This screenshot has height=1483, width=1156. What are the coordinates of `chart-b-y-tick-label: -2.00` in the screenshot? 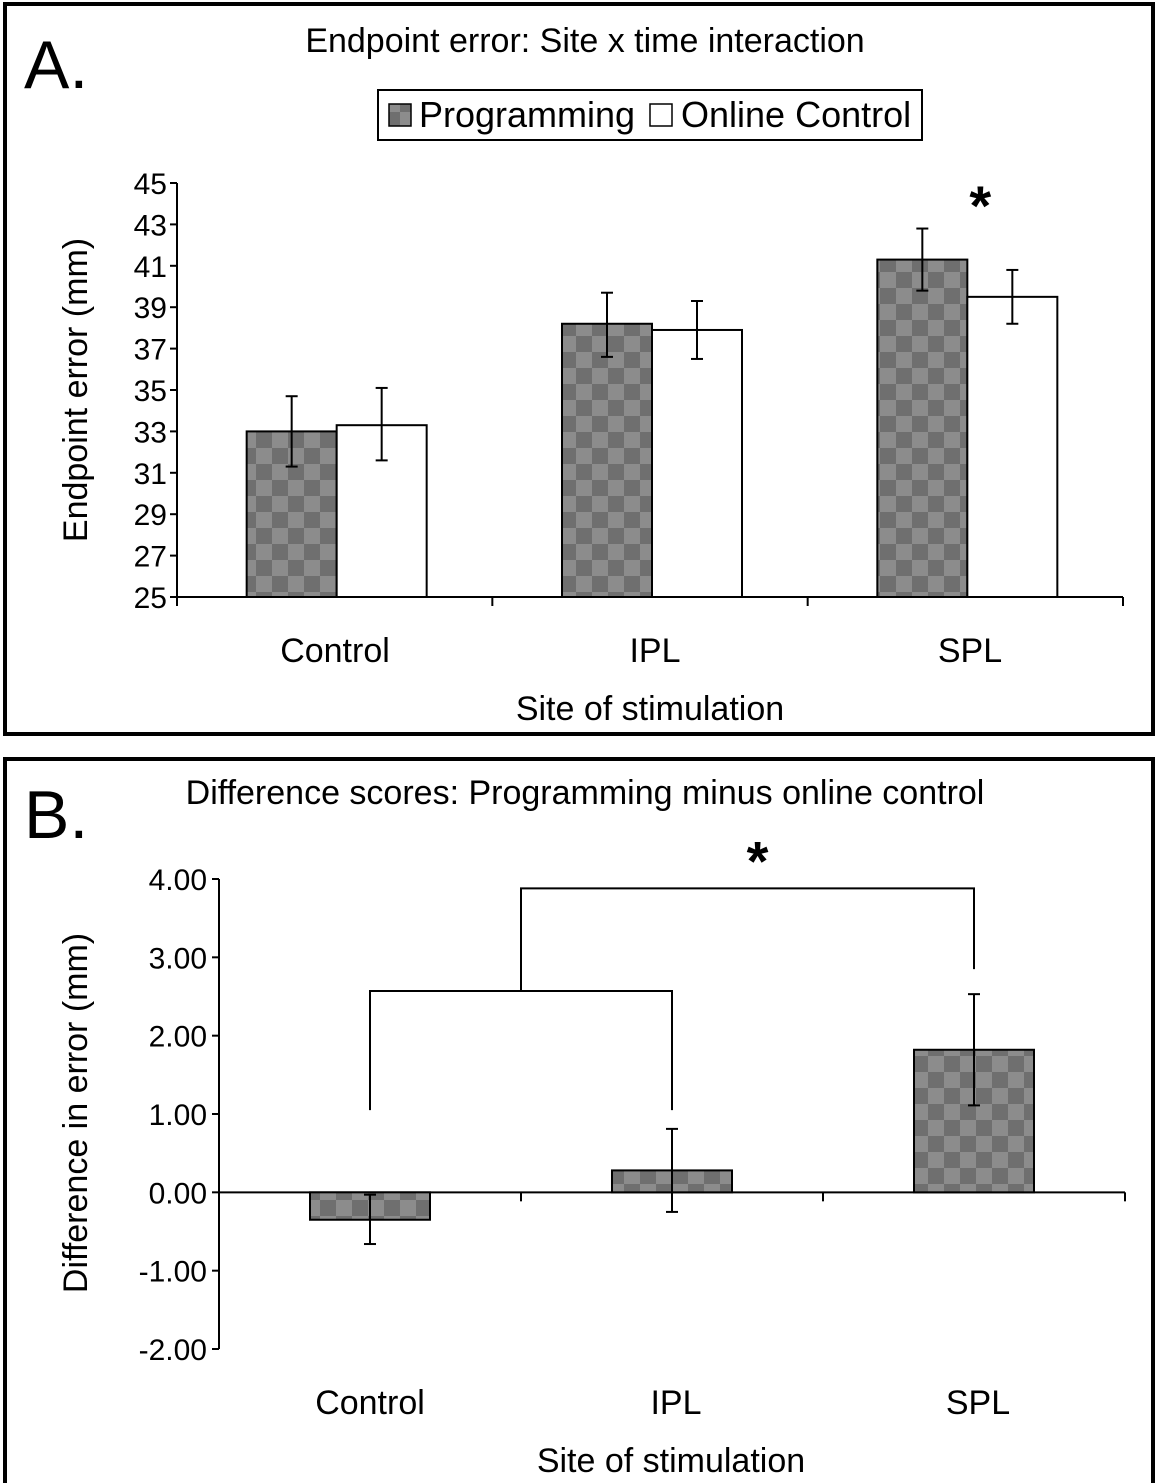 It's located at (173, 1350).